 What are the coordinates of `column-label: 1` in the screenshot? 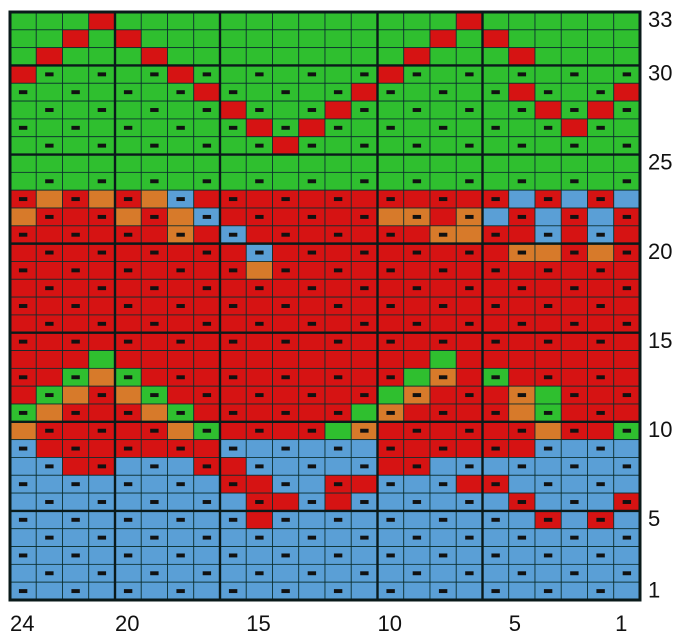 It's located at (621, 623).